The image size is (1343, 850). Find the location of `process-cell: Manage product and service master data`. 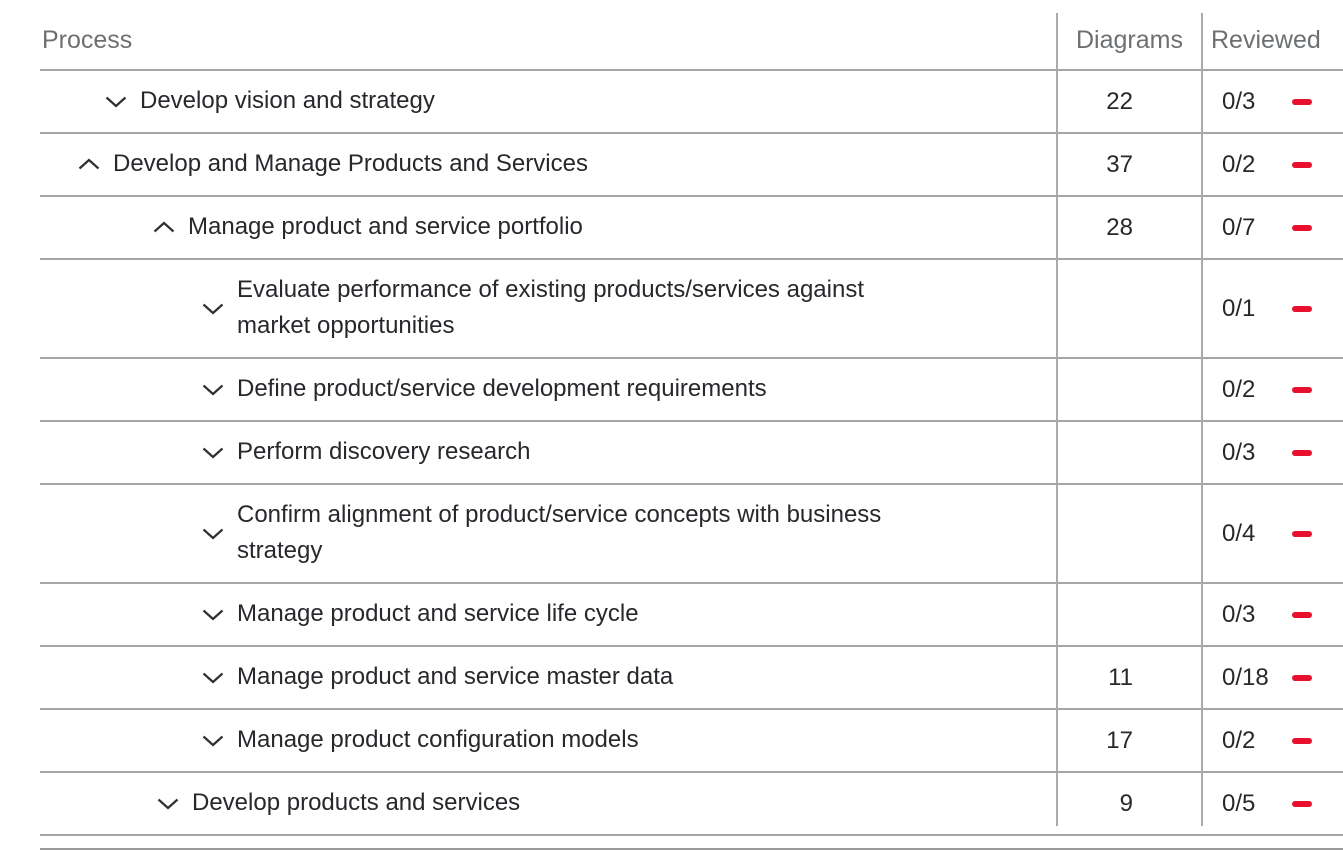

process-cell: Manage product and service master data is located at coordinates (548, 677).